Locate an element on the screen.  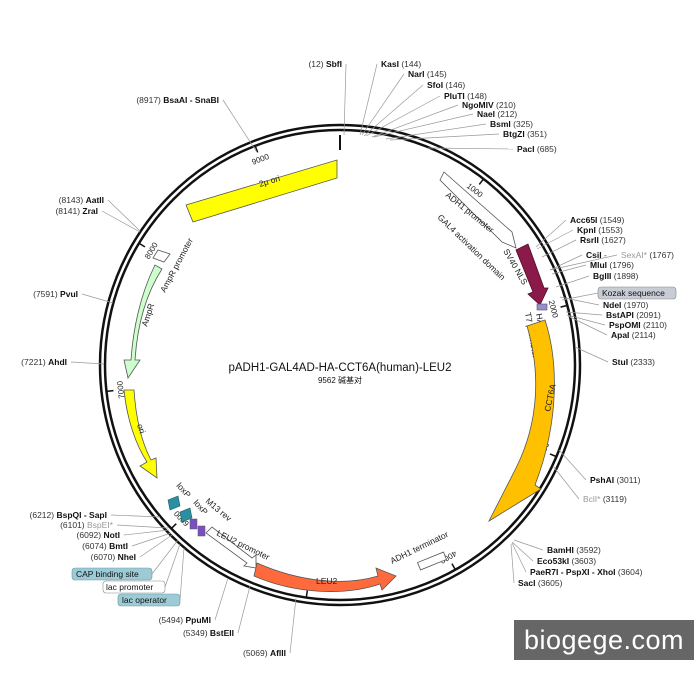
restriction-site: CsiI - is located at coordinates (596, 255).